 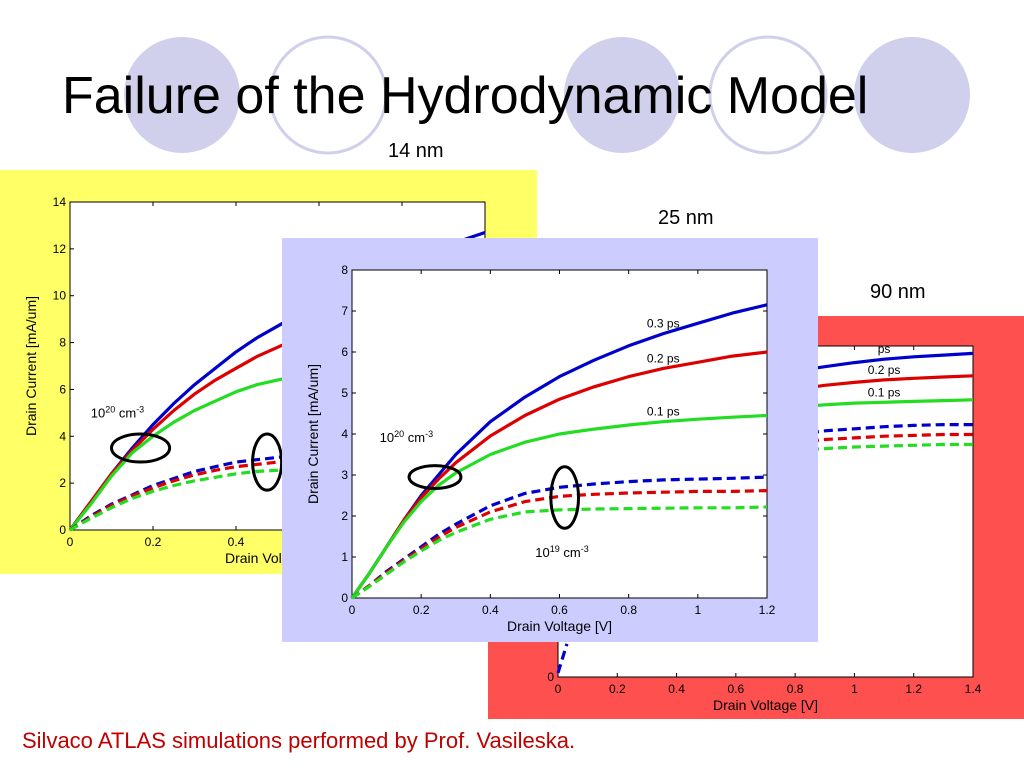 What do you see at coordinates (891, 381) in the screenshot?
I see `series-line-red` at bounding box center [891, 381].